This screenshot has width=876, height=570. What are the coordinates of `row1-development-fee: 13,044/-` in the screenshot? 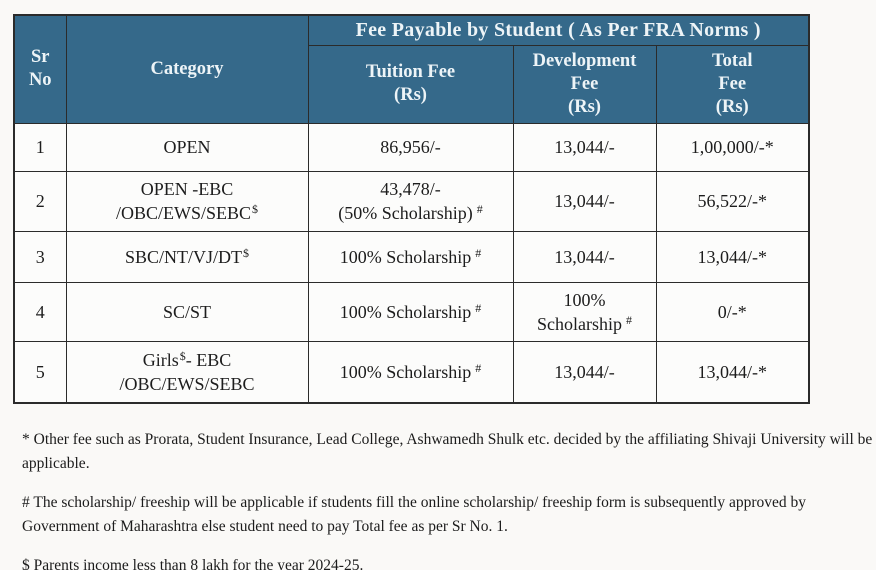 It's located at (584, 147).